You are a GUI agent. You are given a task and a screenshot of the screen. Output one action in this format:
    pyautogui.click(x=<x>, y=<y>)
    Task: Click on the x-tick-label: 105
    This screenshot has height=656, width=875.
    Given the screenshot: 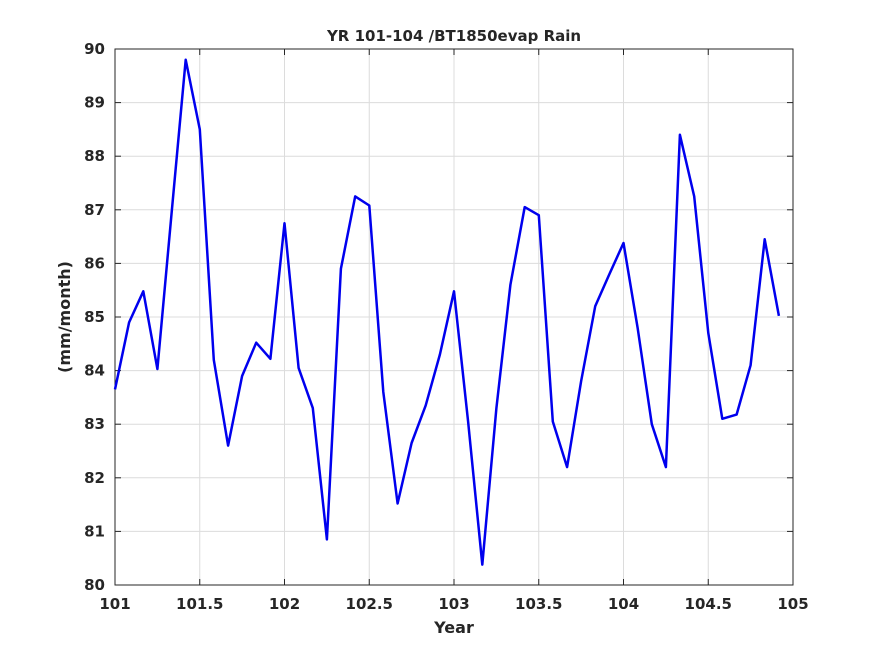 What is the action you would take?
    pyautogui.click(x=792, y=604)
    